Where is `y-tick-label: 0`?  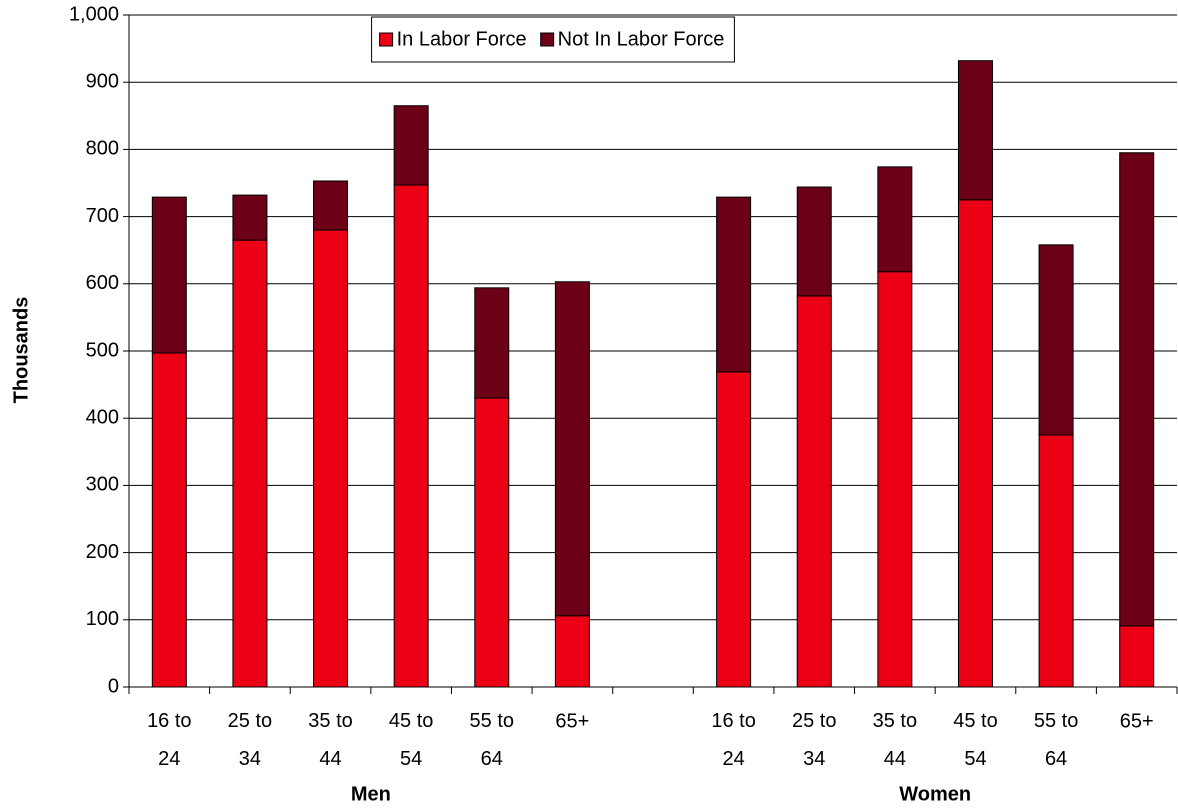 y-tick-label: 0 is located at coordinates (113, 686).